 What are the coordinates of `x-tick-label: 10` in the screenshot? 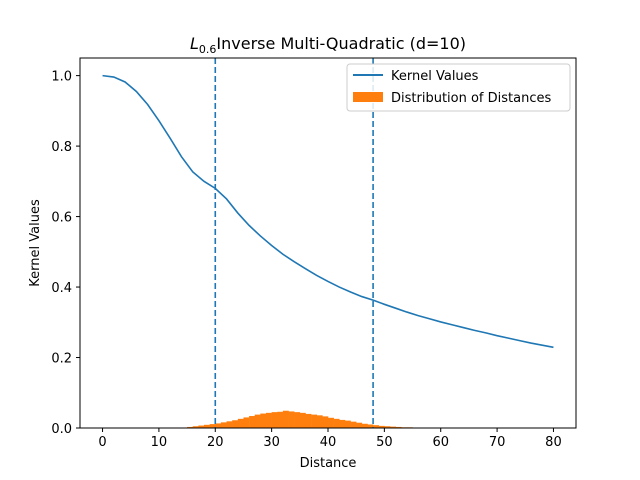 It's located at (159, 442).